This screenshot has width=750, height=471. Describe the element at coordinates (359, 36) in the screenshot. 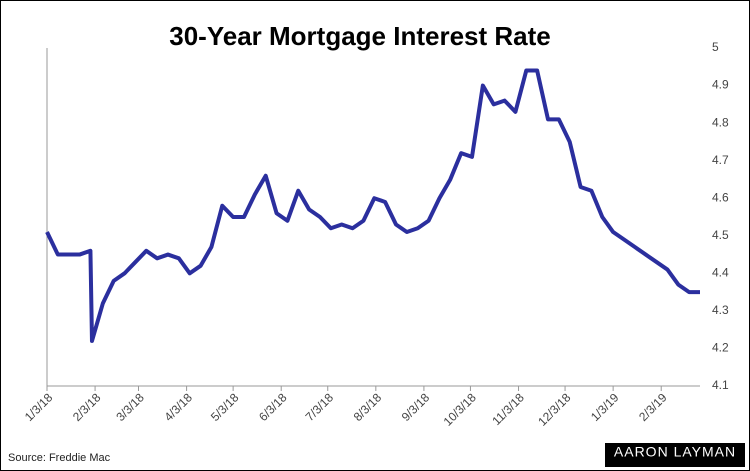

I see `chart-title: 30-Year Mortgage Interest Rate` at that location.